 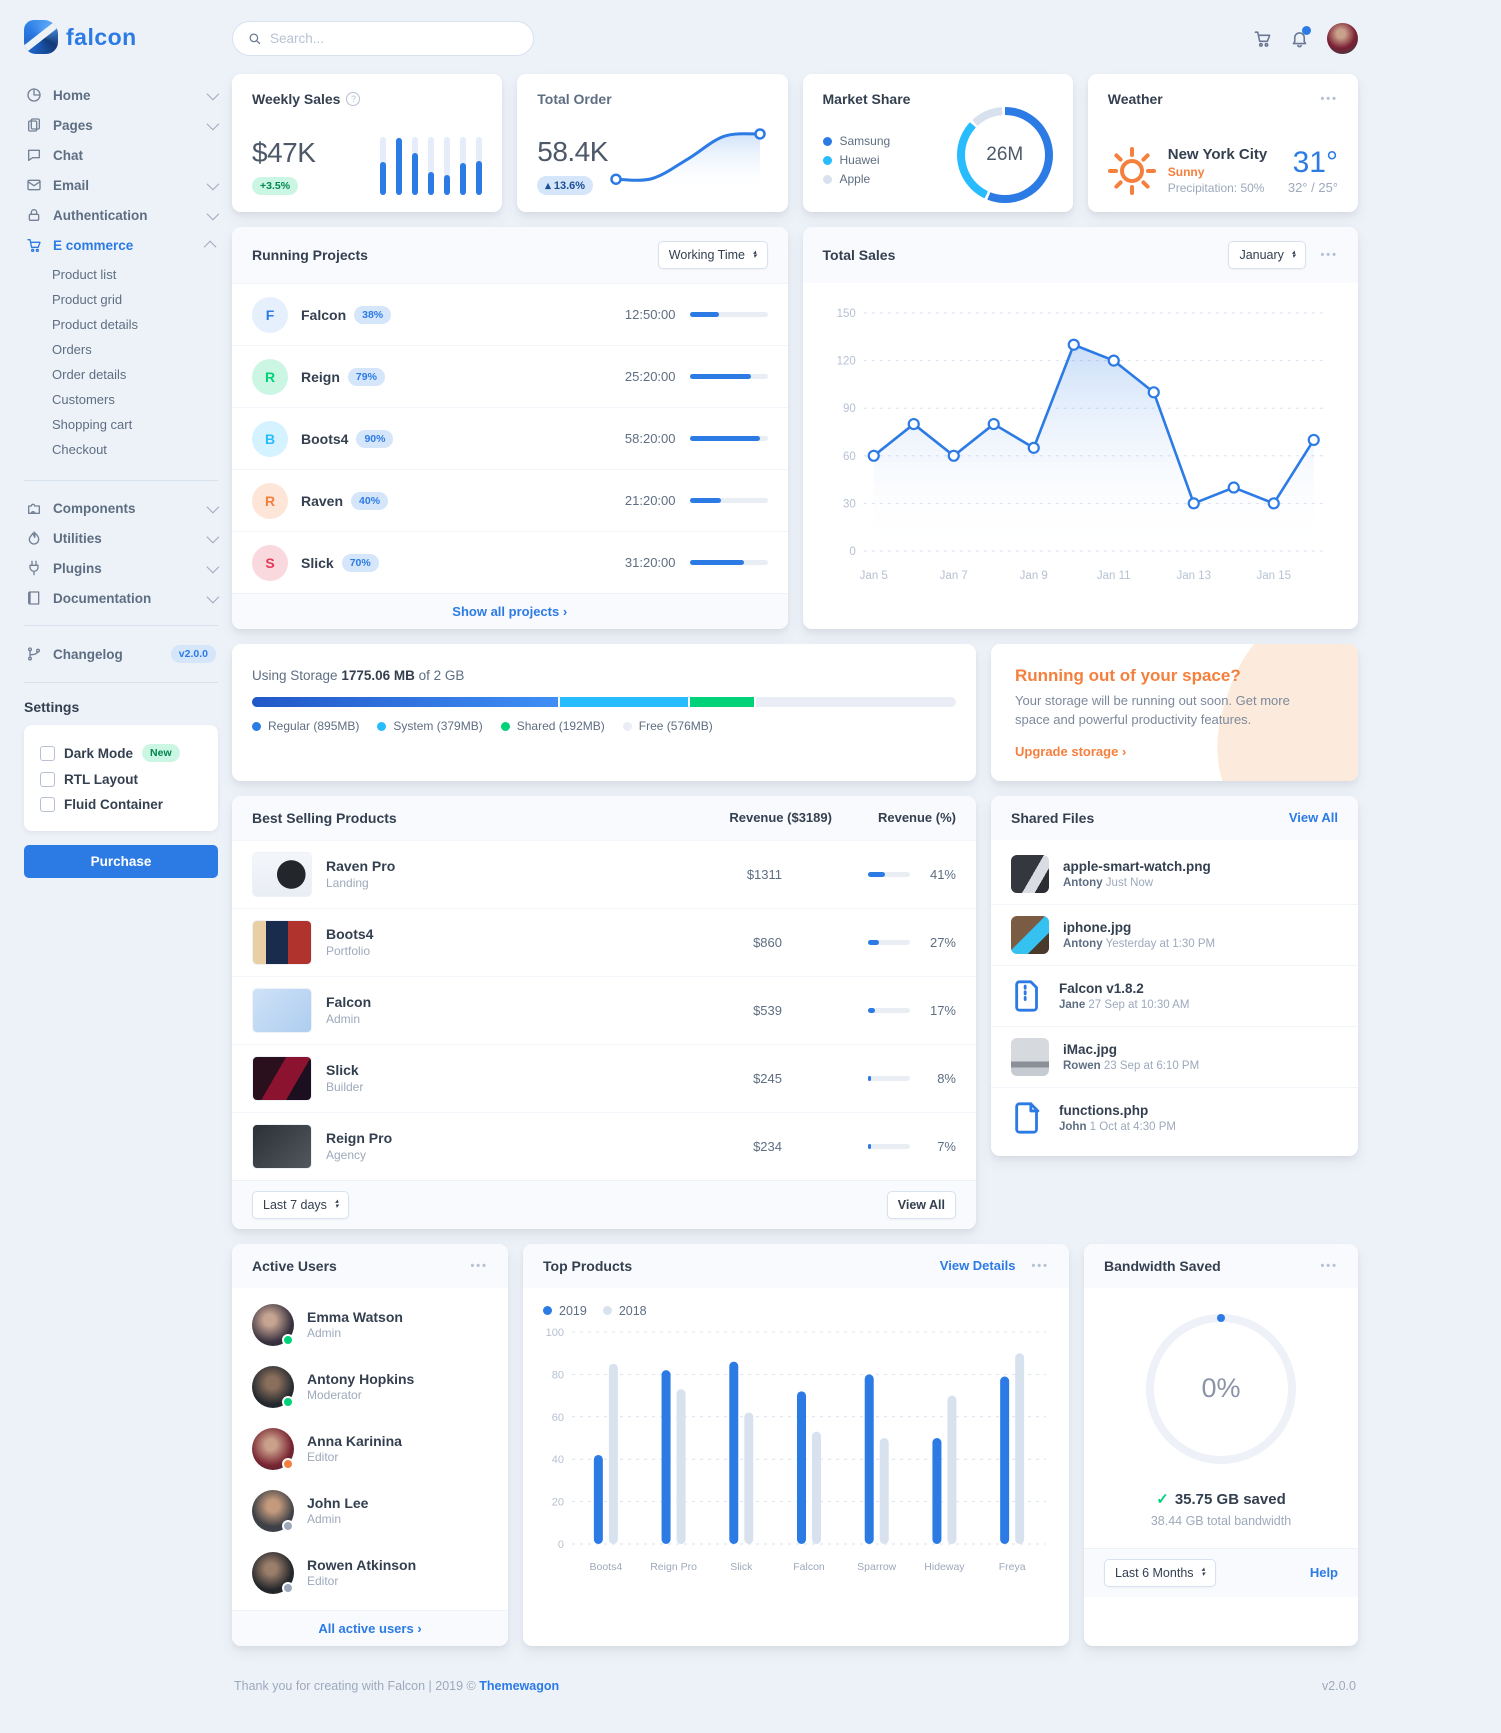 I want to click on product-revenue: $245, so click(x=767, y=1078).